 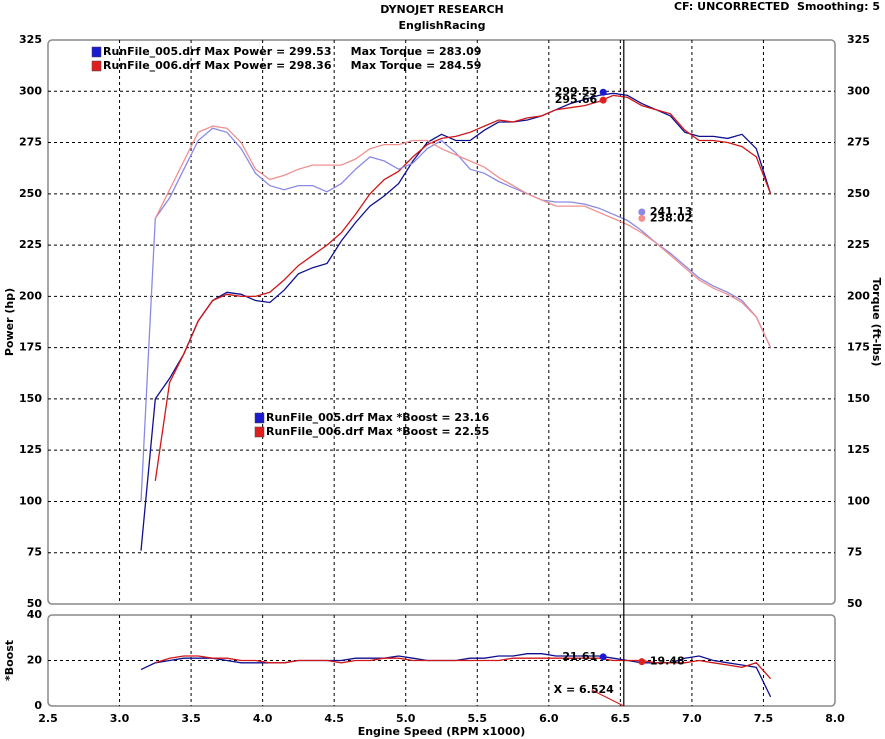 I want to click on annotation-label: 295.66, so click(x=576, y=99).